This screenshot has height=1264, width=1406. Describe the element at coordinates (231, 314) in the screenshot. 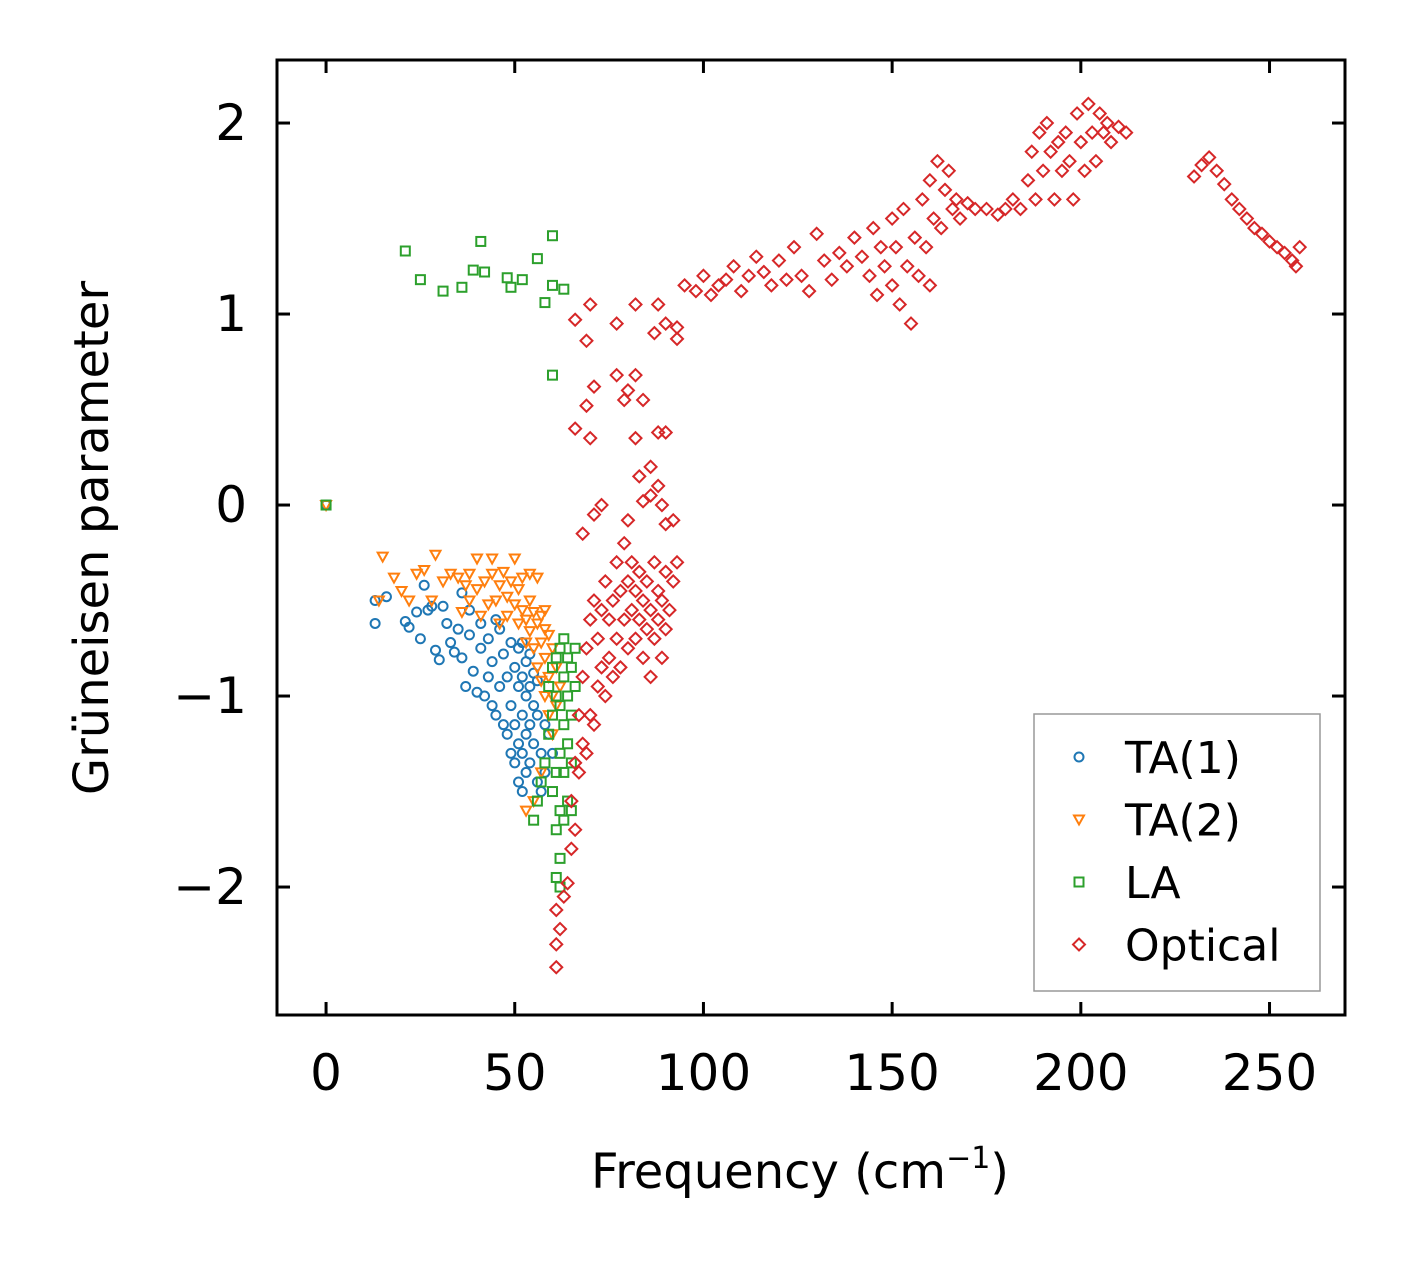

I see `y-tick-label: 1` at that location.